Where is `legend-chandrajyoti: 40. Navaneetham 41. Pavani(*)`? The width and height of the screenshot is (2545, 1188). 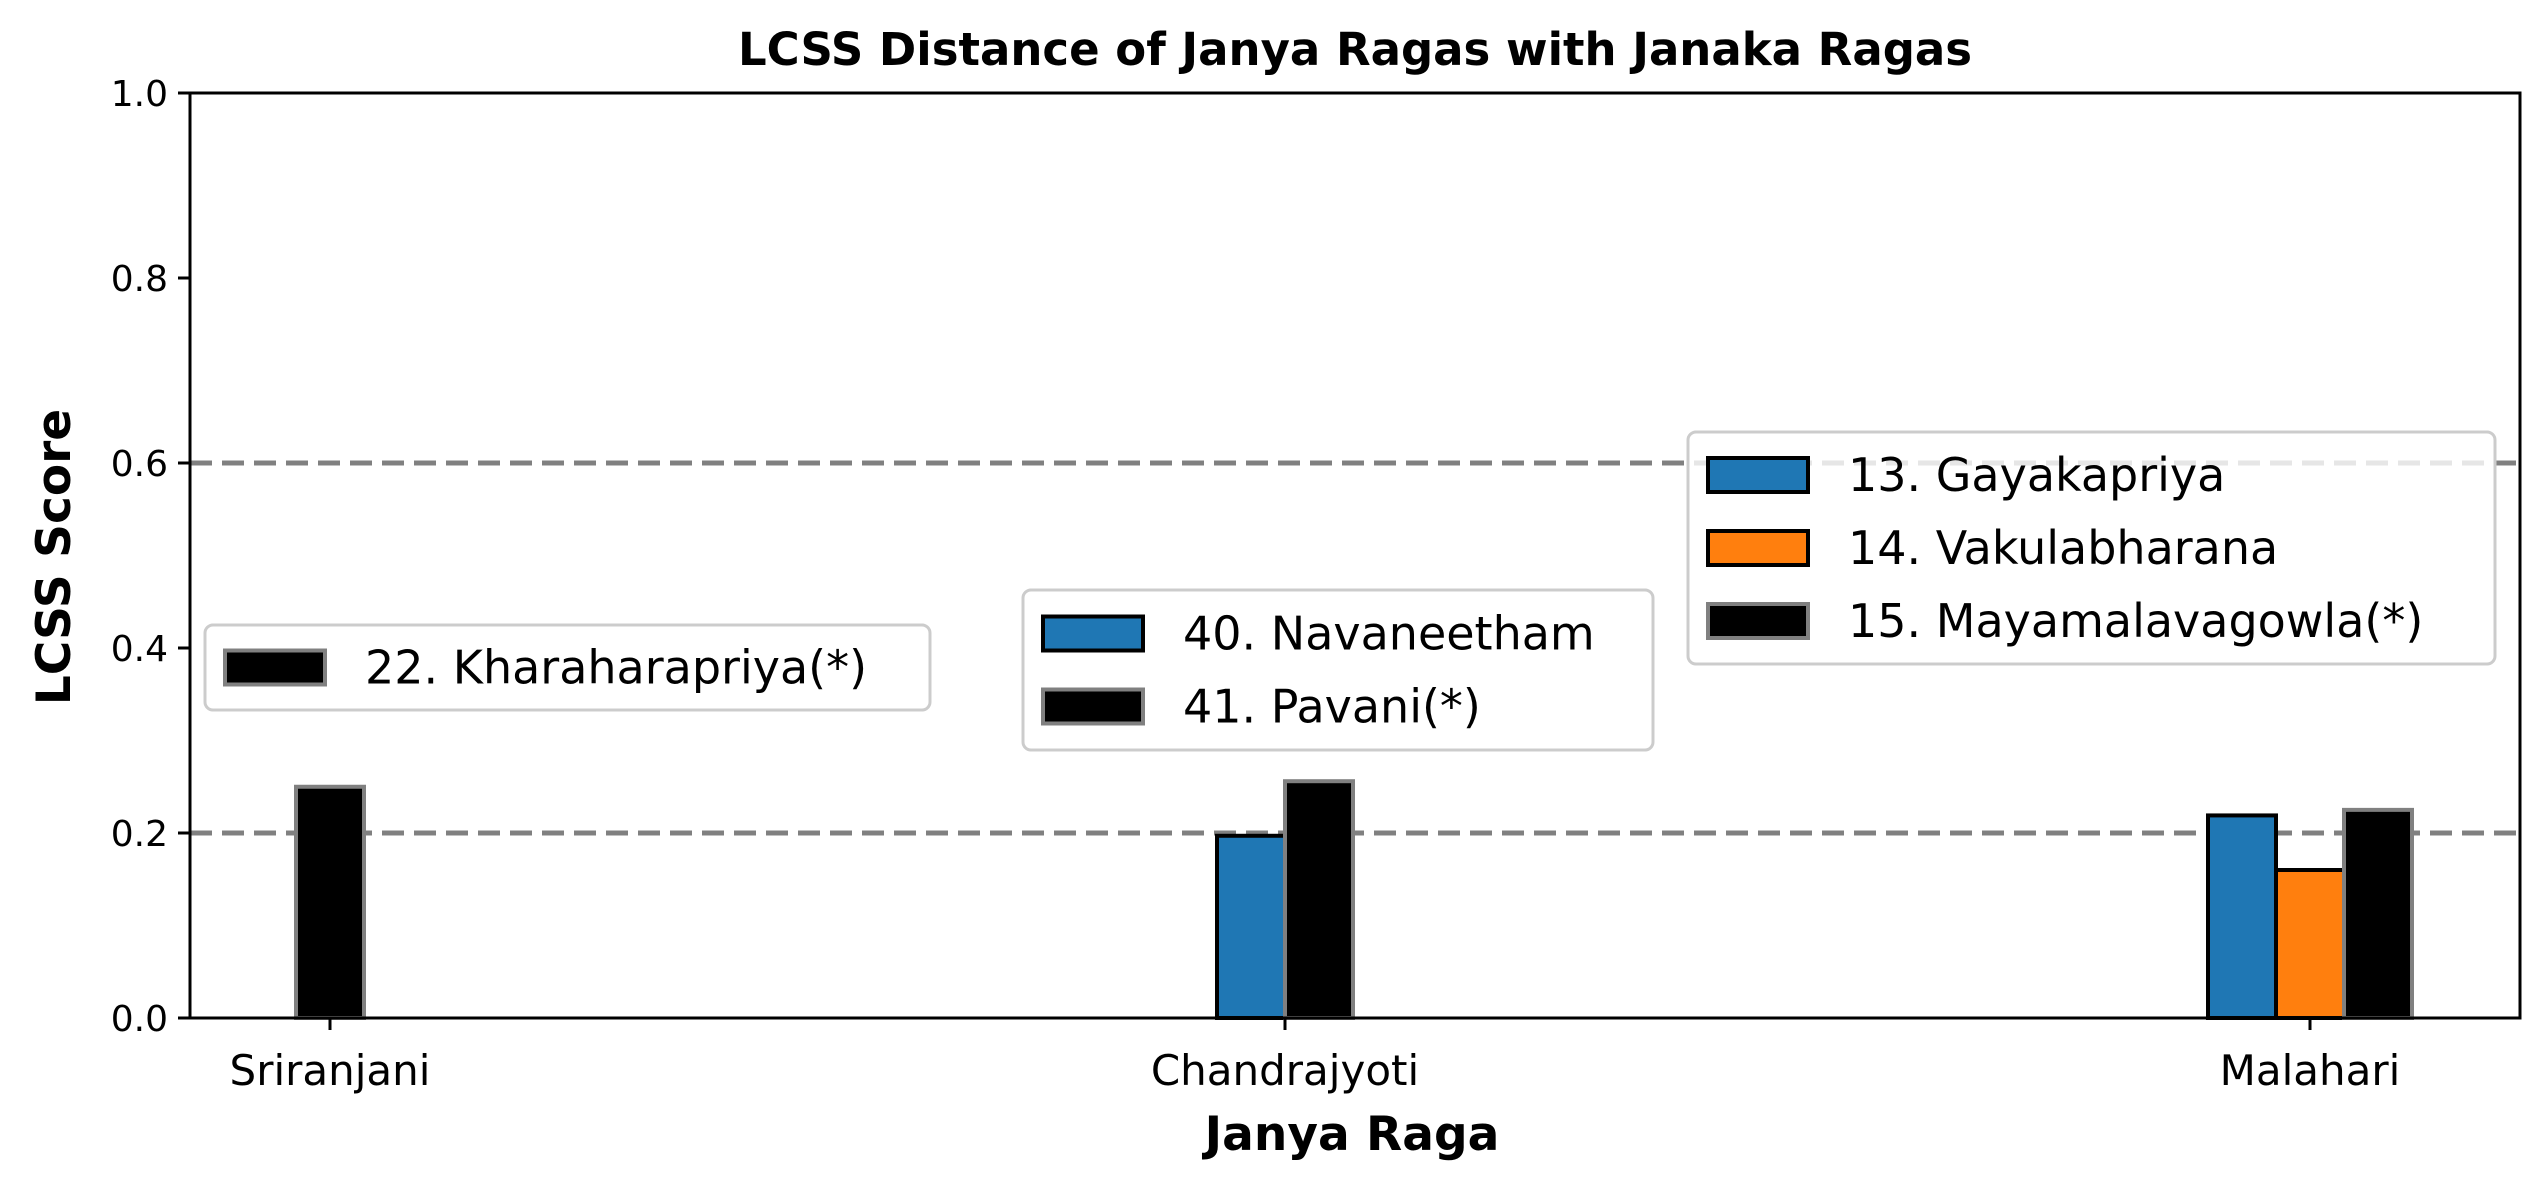 legend-chandrajyoti: 40. Navaneetham 41. Pavani(*) is located at coordinates (1338, 670).